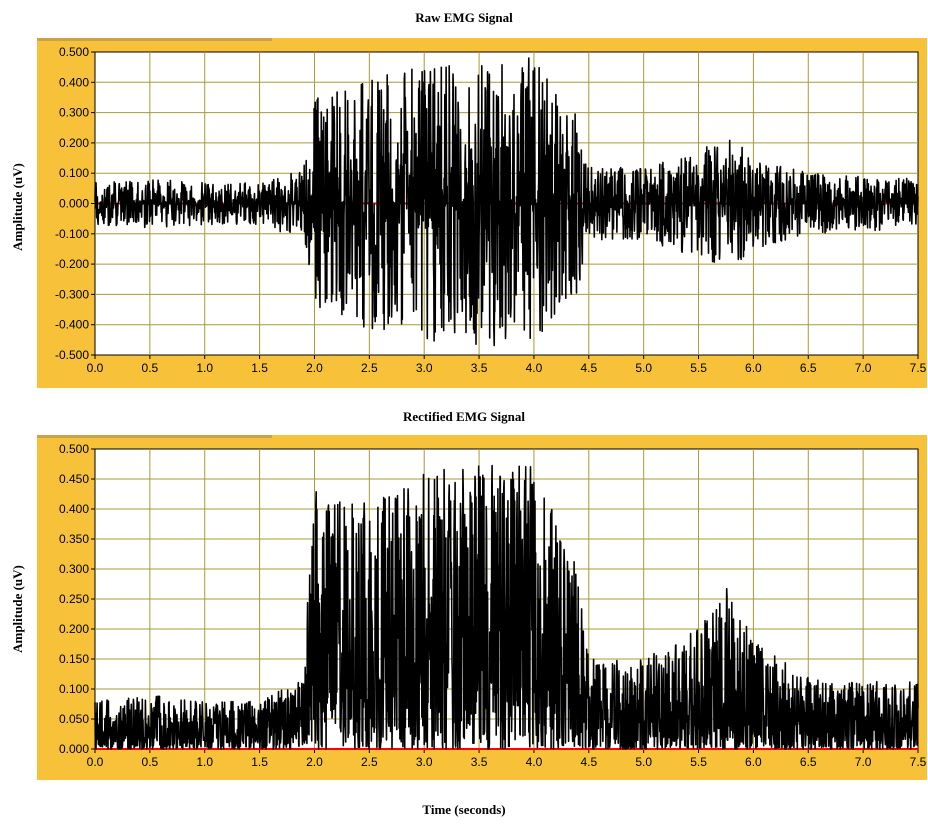  What do you see at coordinates (74, 599) in the screenshot?
I see `rect-y-tick-label: 0.250` at bounding box center [74, 599].